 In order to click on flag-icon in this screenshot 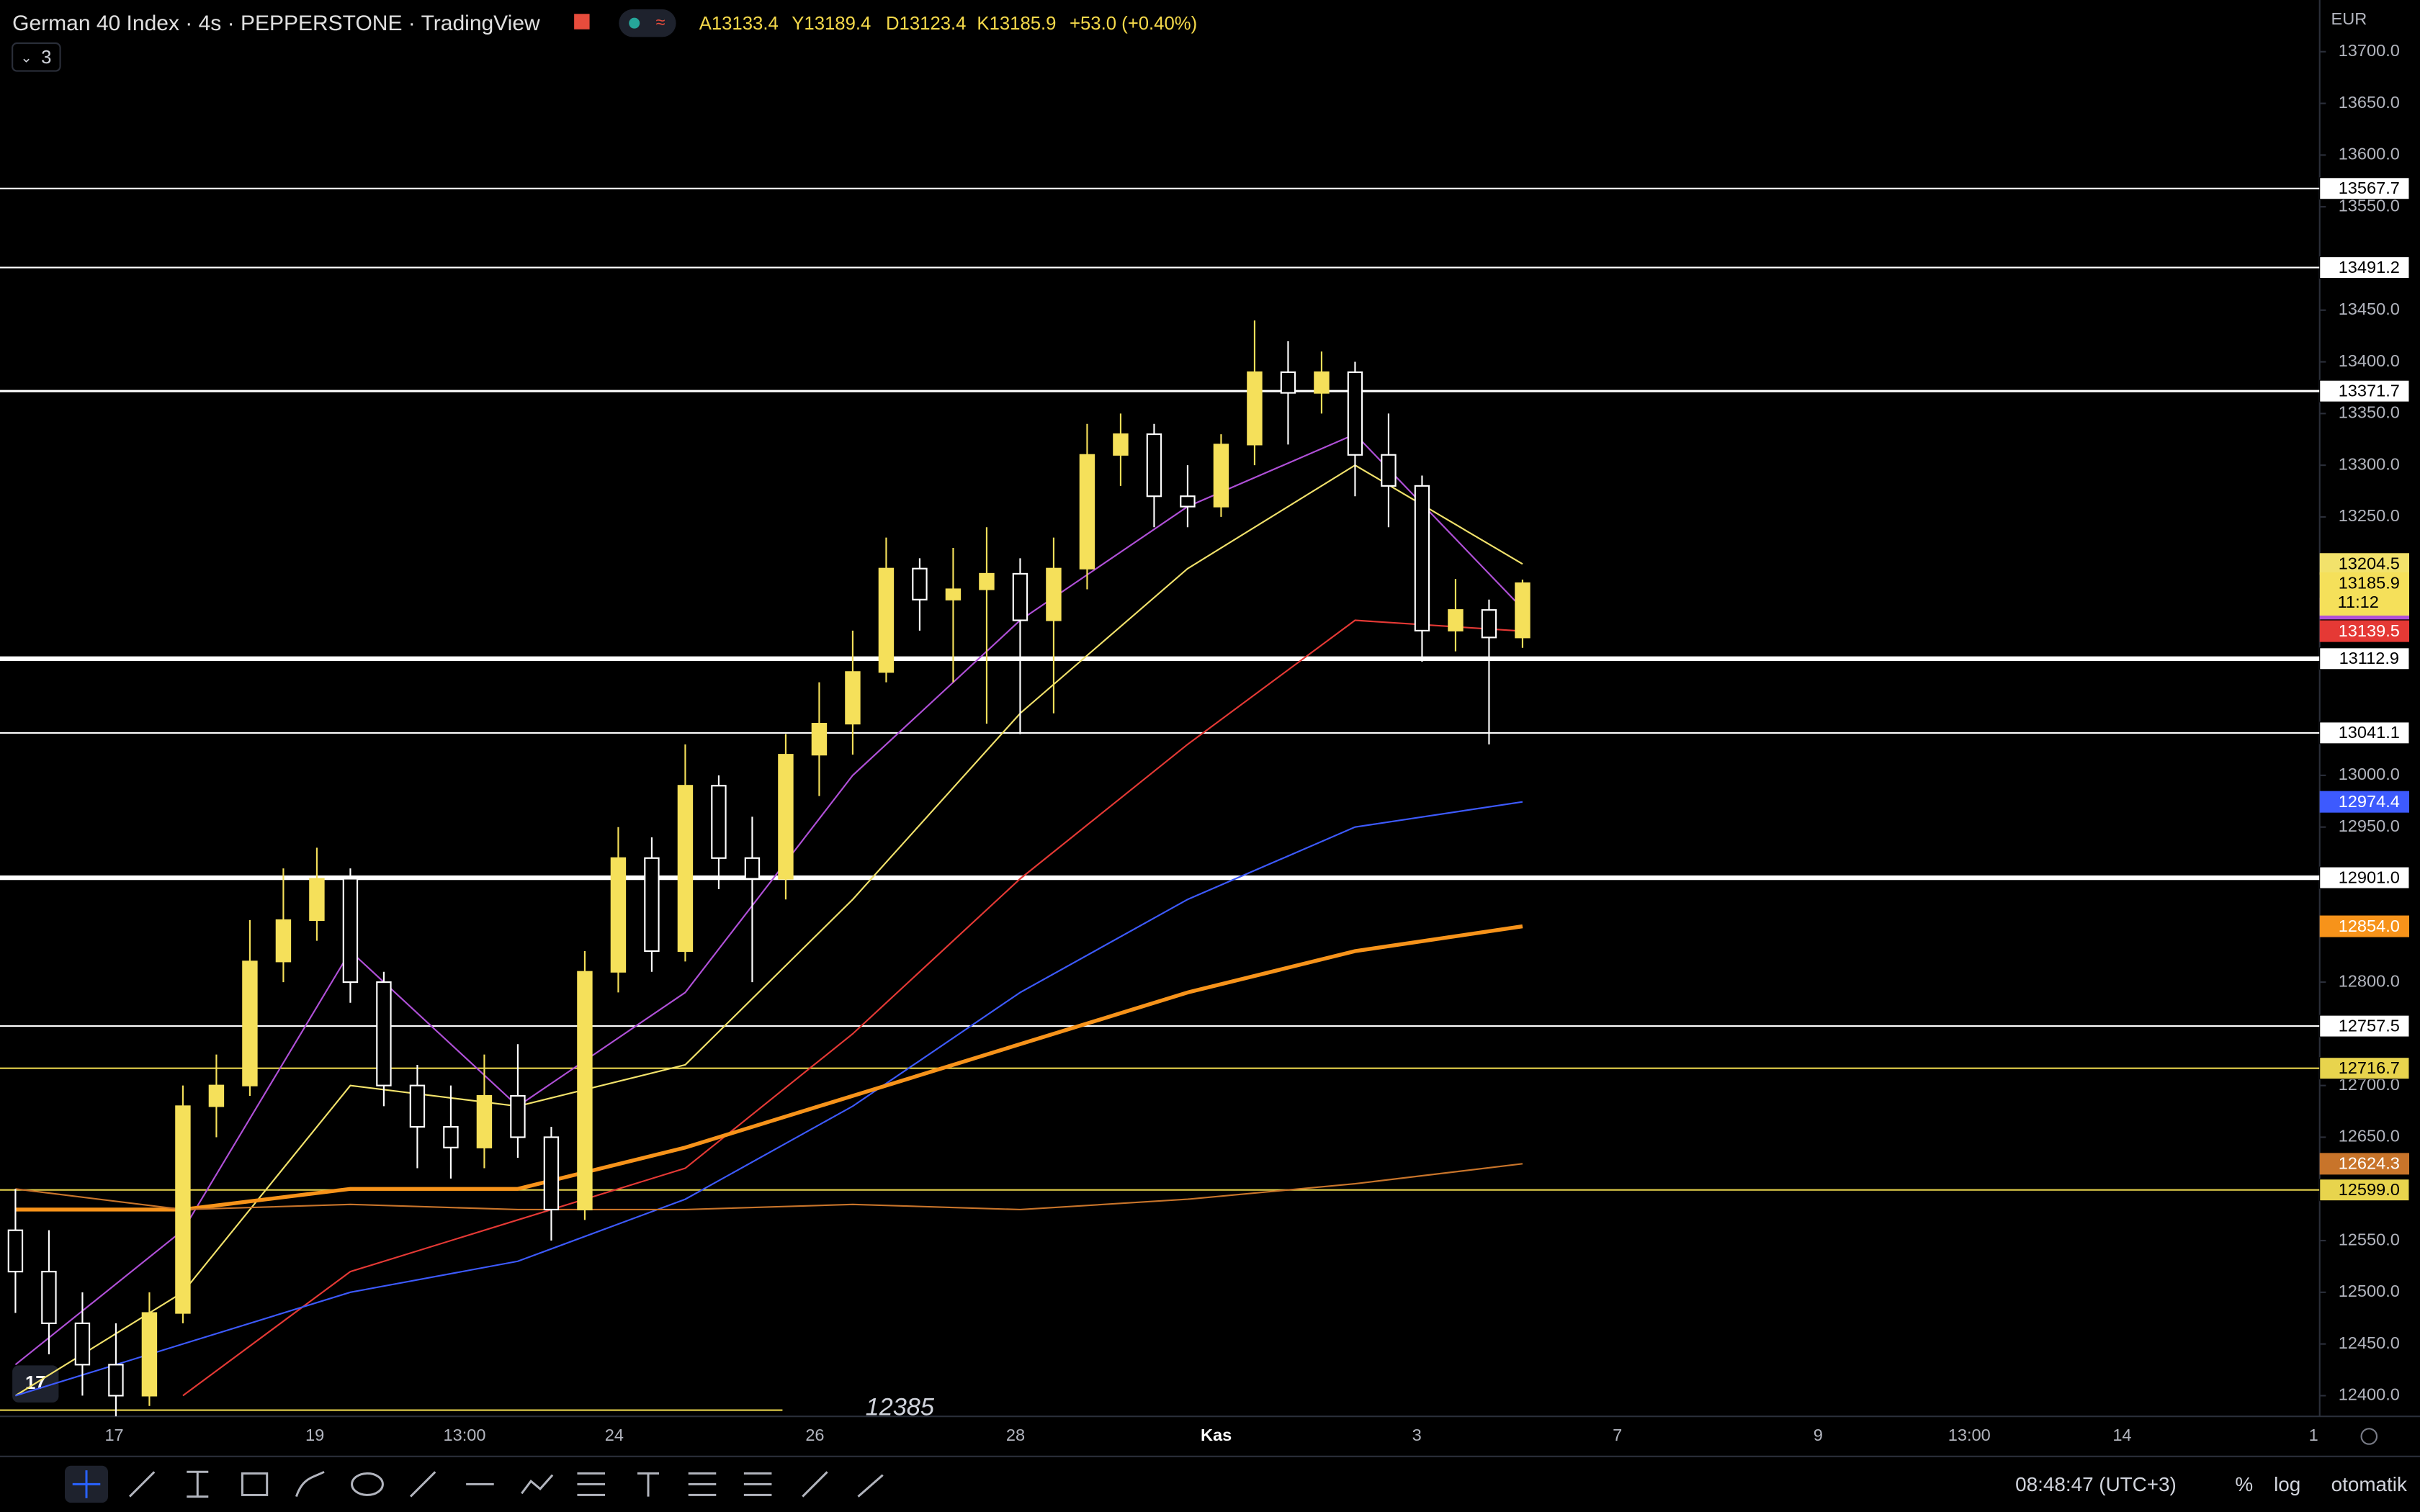, I will do `click(582, 22)`.